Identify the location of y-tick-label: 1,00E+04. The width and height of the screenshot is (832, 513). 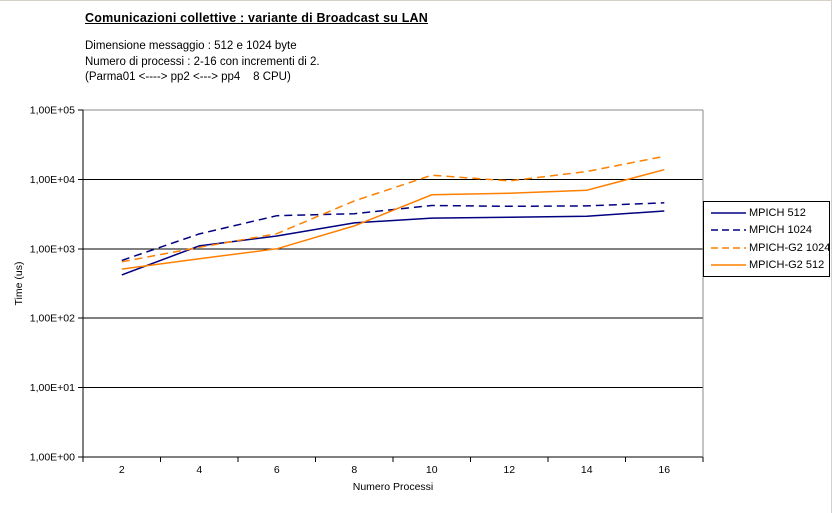
(52, 180).